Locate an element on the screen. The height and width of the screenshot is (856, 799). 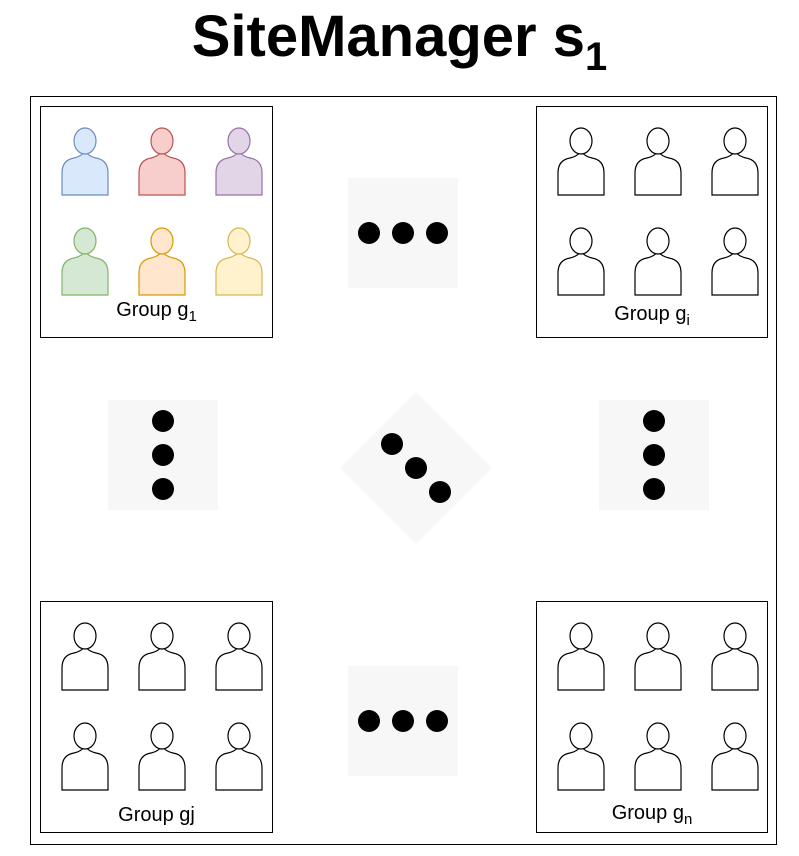
group-gi-people is located at coordinates (658, 211).